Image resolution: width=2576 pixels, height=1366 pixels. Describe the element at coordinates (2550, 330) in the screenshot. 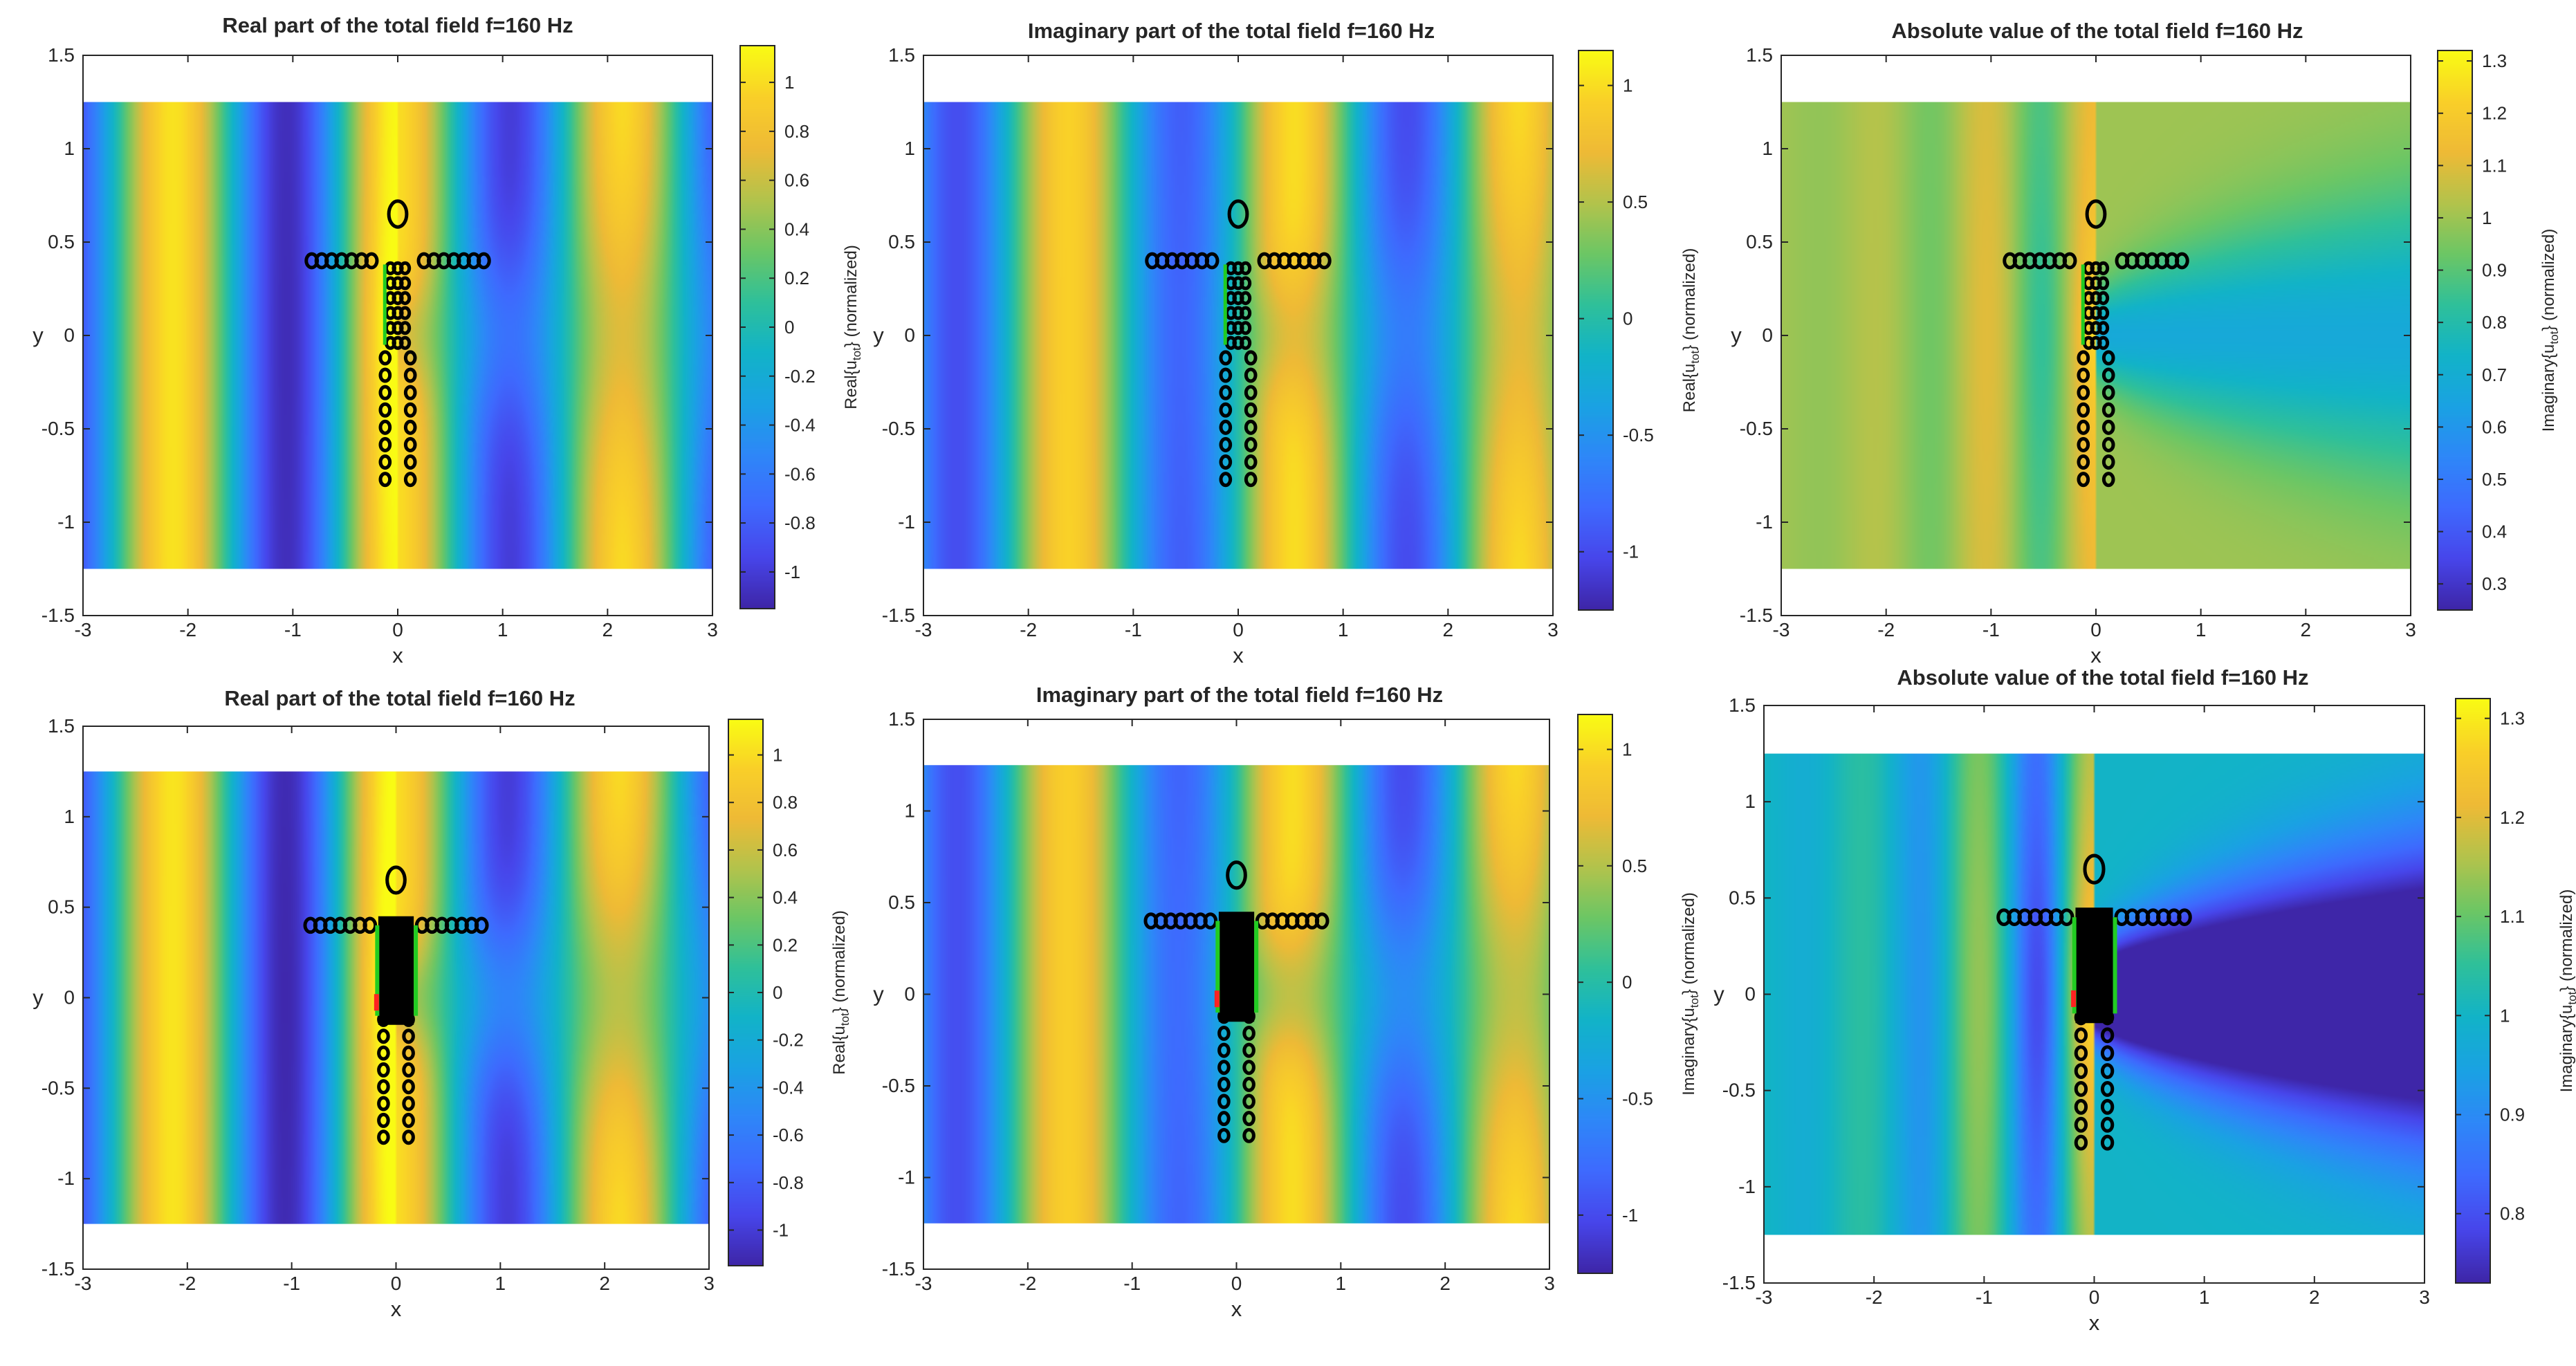

I see `colorbar-label: Imaginary{utot} (normalized)` at that location.